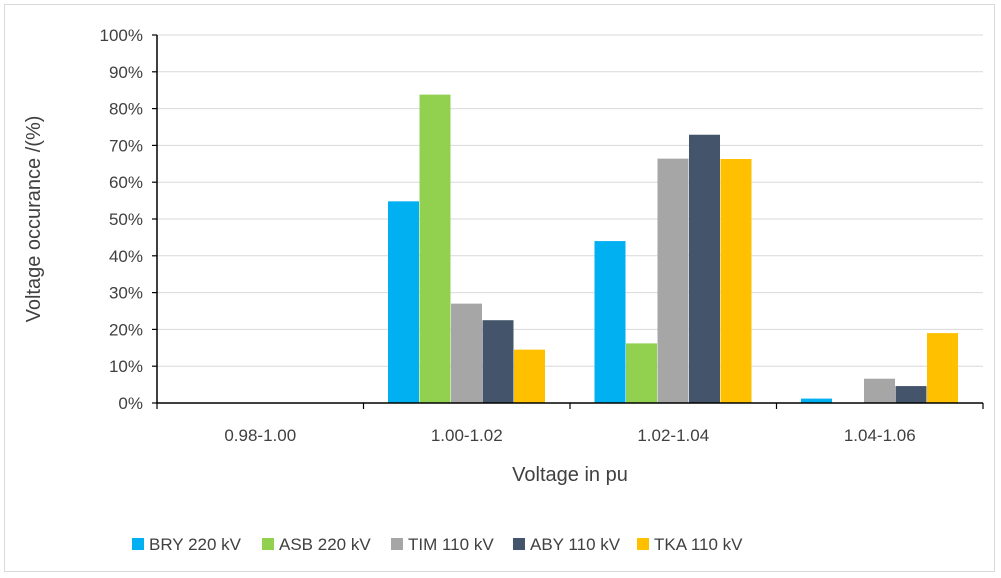  What do you see at coordinates (126, 366) in the screenshot?
I see `y-tick-label: 10%` at bounding box center [126, 366].